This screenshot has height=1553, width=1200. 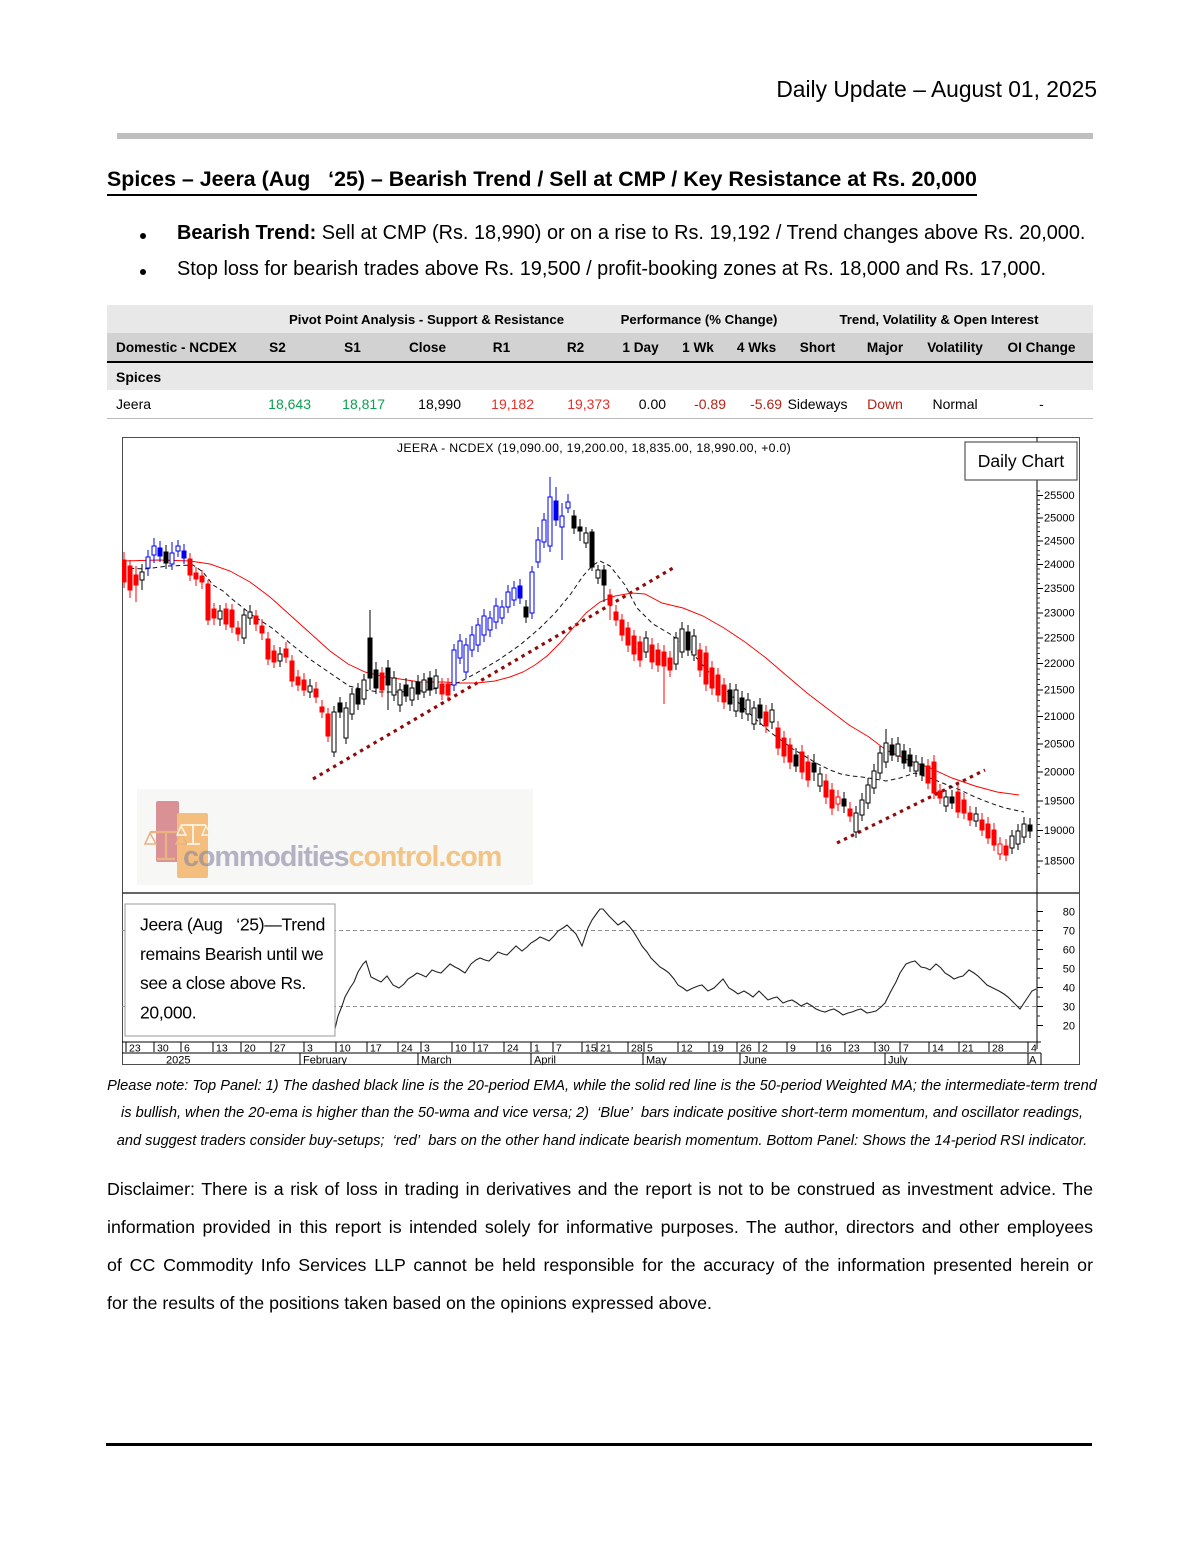 I want to click on svg-text: 2, so click(x=765, y=1049).